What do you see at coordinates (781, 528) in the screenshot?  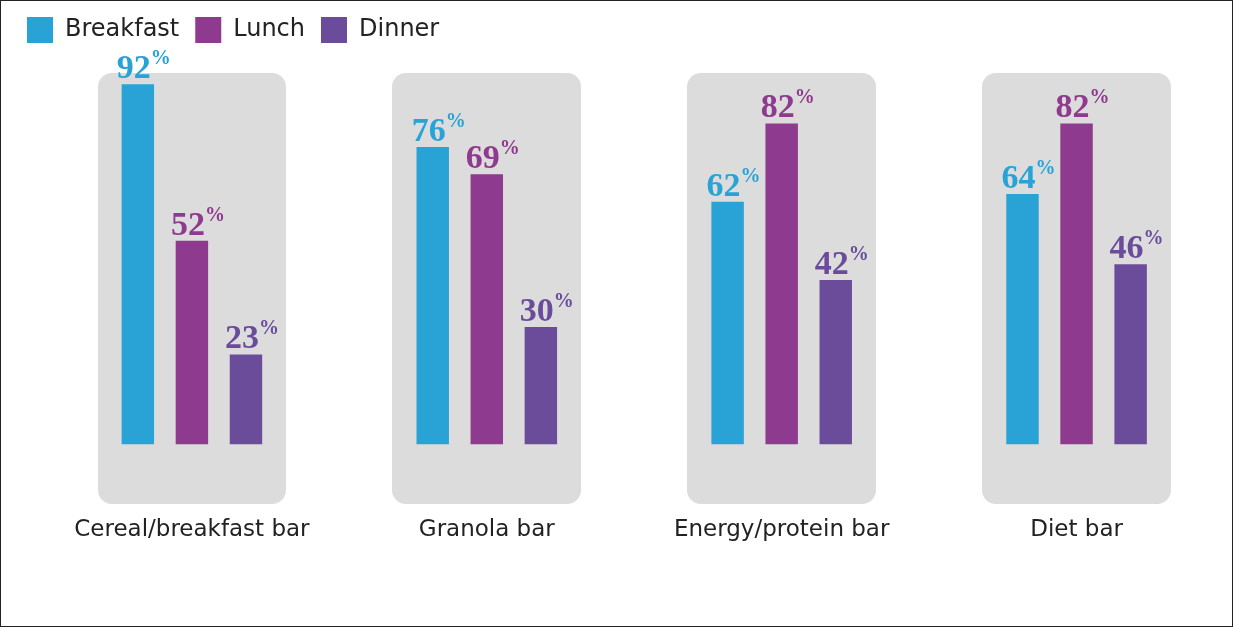 I see `x-tick-label: Energy/protein bar` at bounding box center [781, 528].